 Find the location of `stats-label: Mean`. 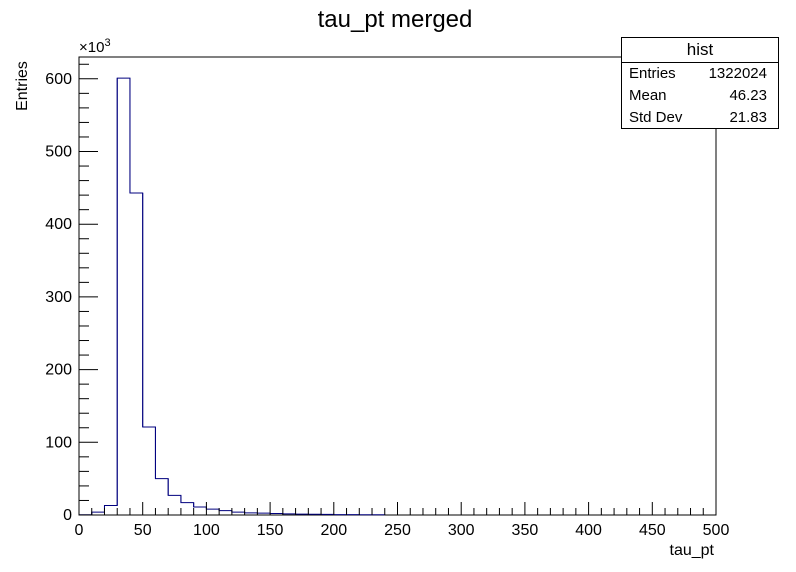

stats-label: Mean is located at coordinates (648, 95).